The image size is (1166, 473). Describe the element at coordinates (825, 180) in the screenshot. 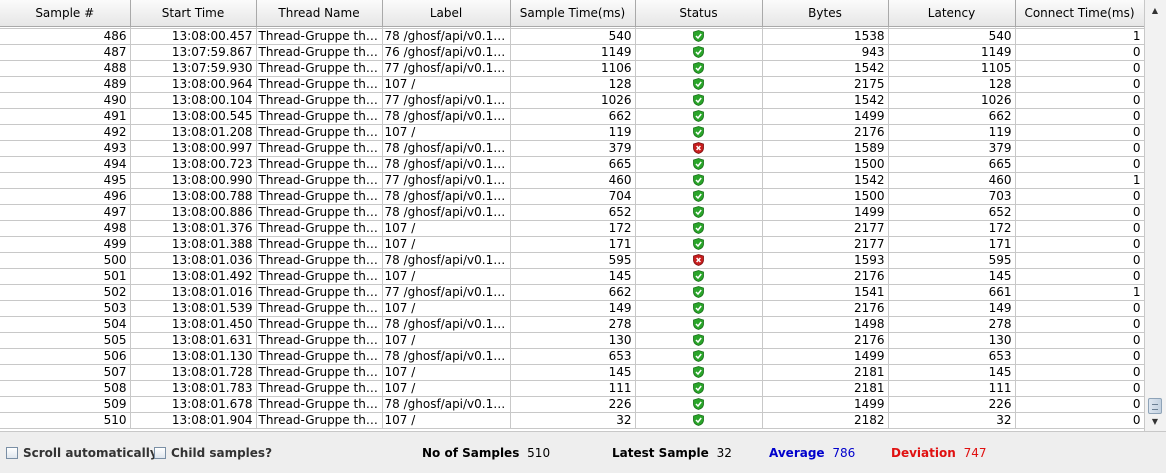

I see `bytes-cell: 1542` at that location.